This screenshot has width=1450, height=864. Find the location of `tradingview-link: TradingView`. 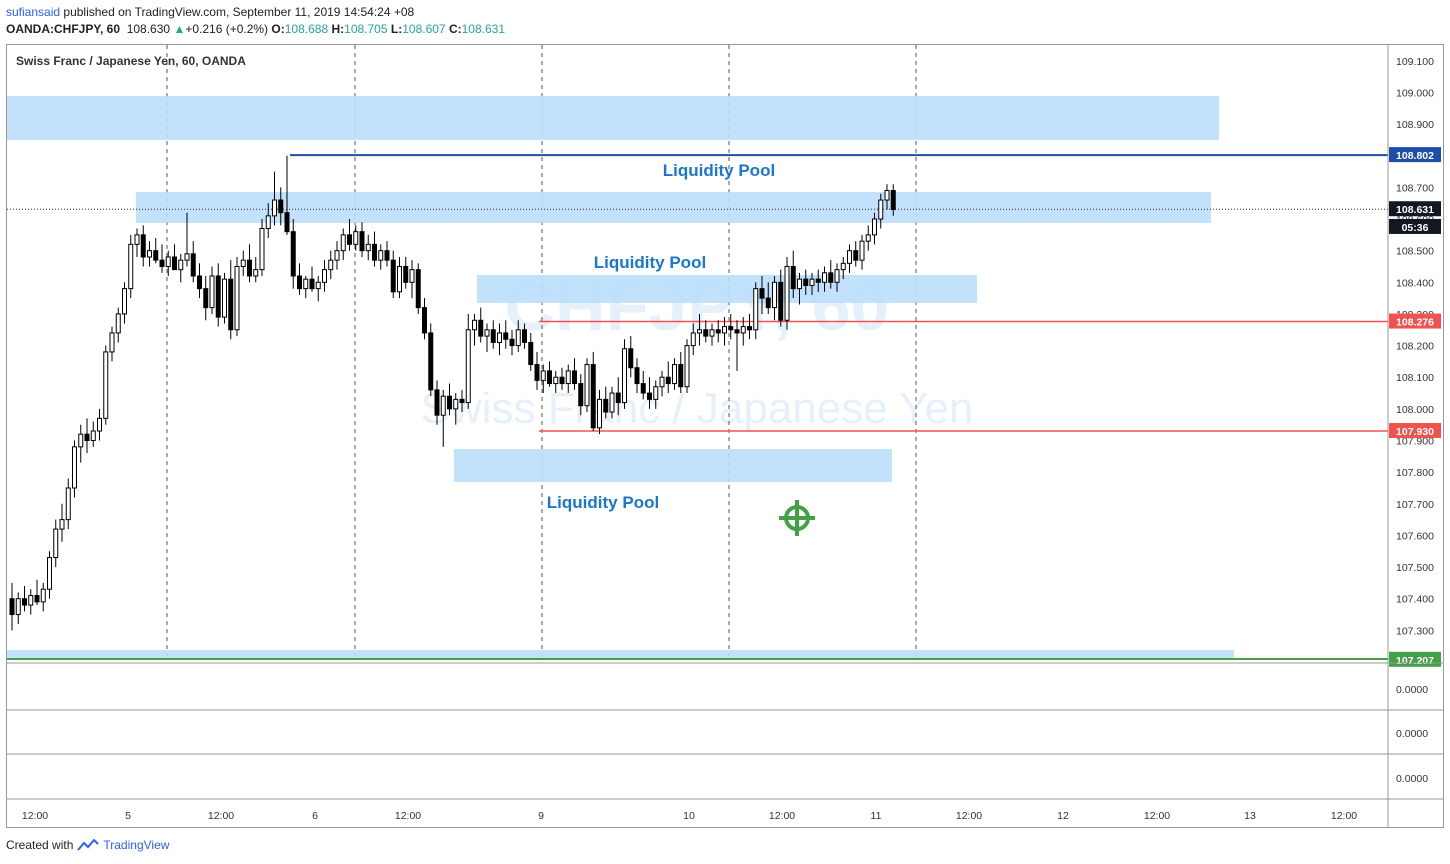

tradingview-link: TradingView is located at coordinates (136, 845).